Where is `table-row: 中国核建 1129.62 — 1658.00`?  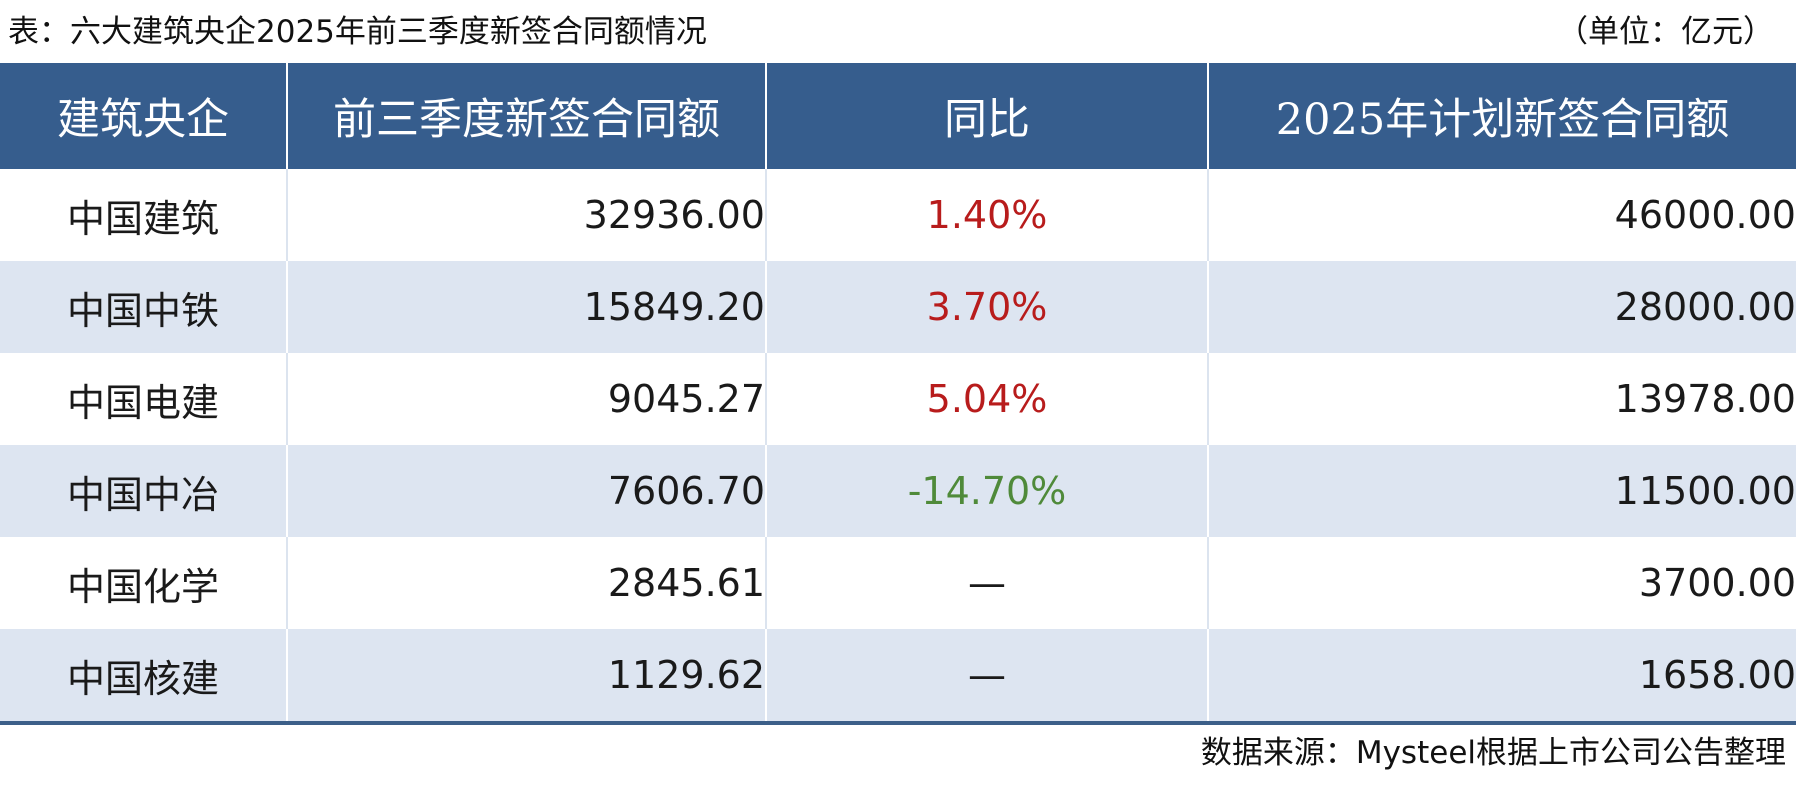 table-row: 中国核建 1129.62 — 1658.00 is located at coordinates (898, 676).